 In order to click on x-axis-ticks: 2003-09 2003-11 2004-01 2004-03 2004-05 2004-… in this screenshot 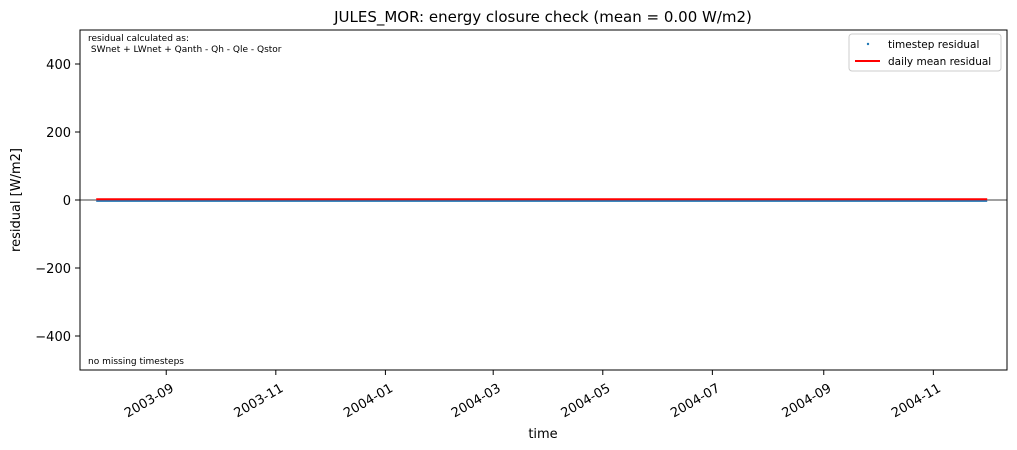, I will do `click(533, 395)`.